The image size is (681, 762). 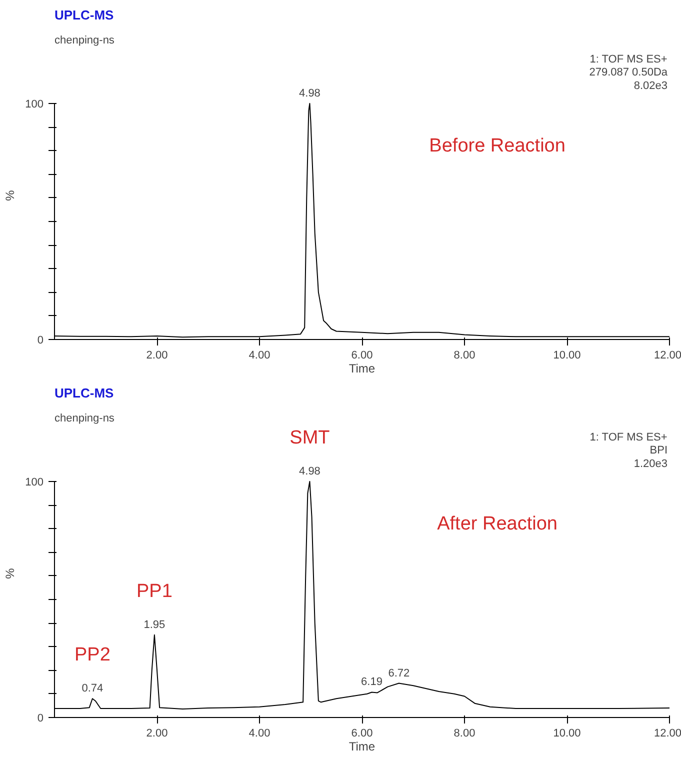 I want to click on text: 1: TOF MS ES+ BPI 1.20e3, so click(x=629, y=451).